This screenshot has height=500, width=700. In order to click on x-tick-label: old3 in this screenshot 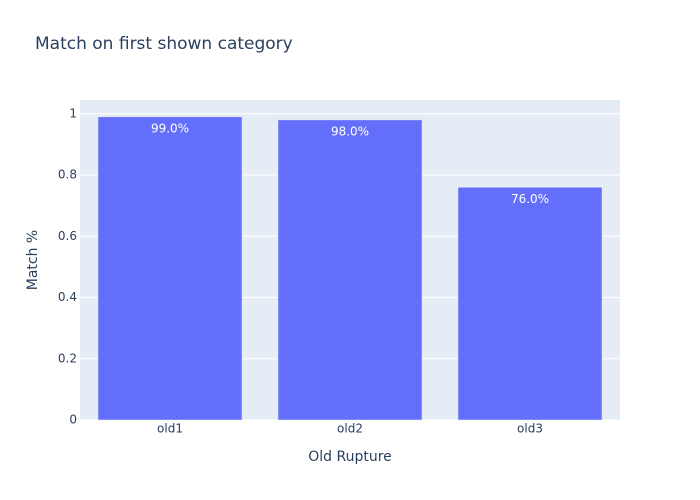, I will do `click(530, 429)`.